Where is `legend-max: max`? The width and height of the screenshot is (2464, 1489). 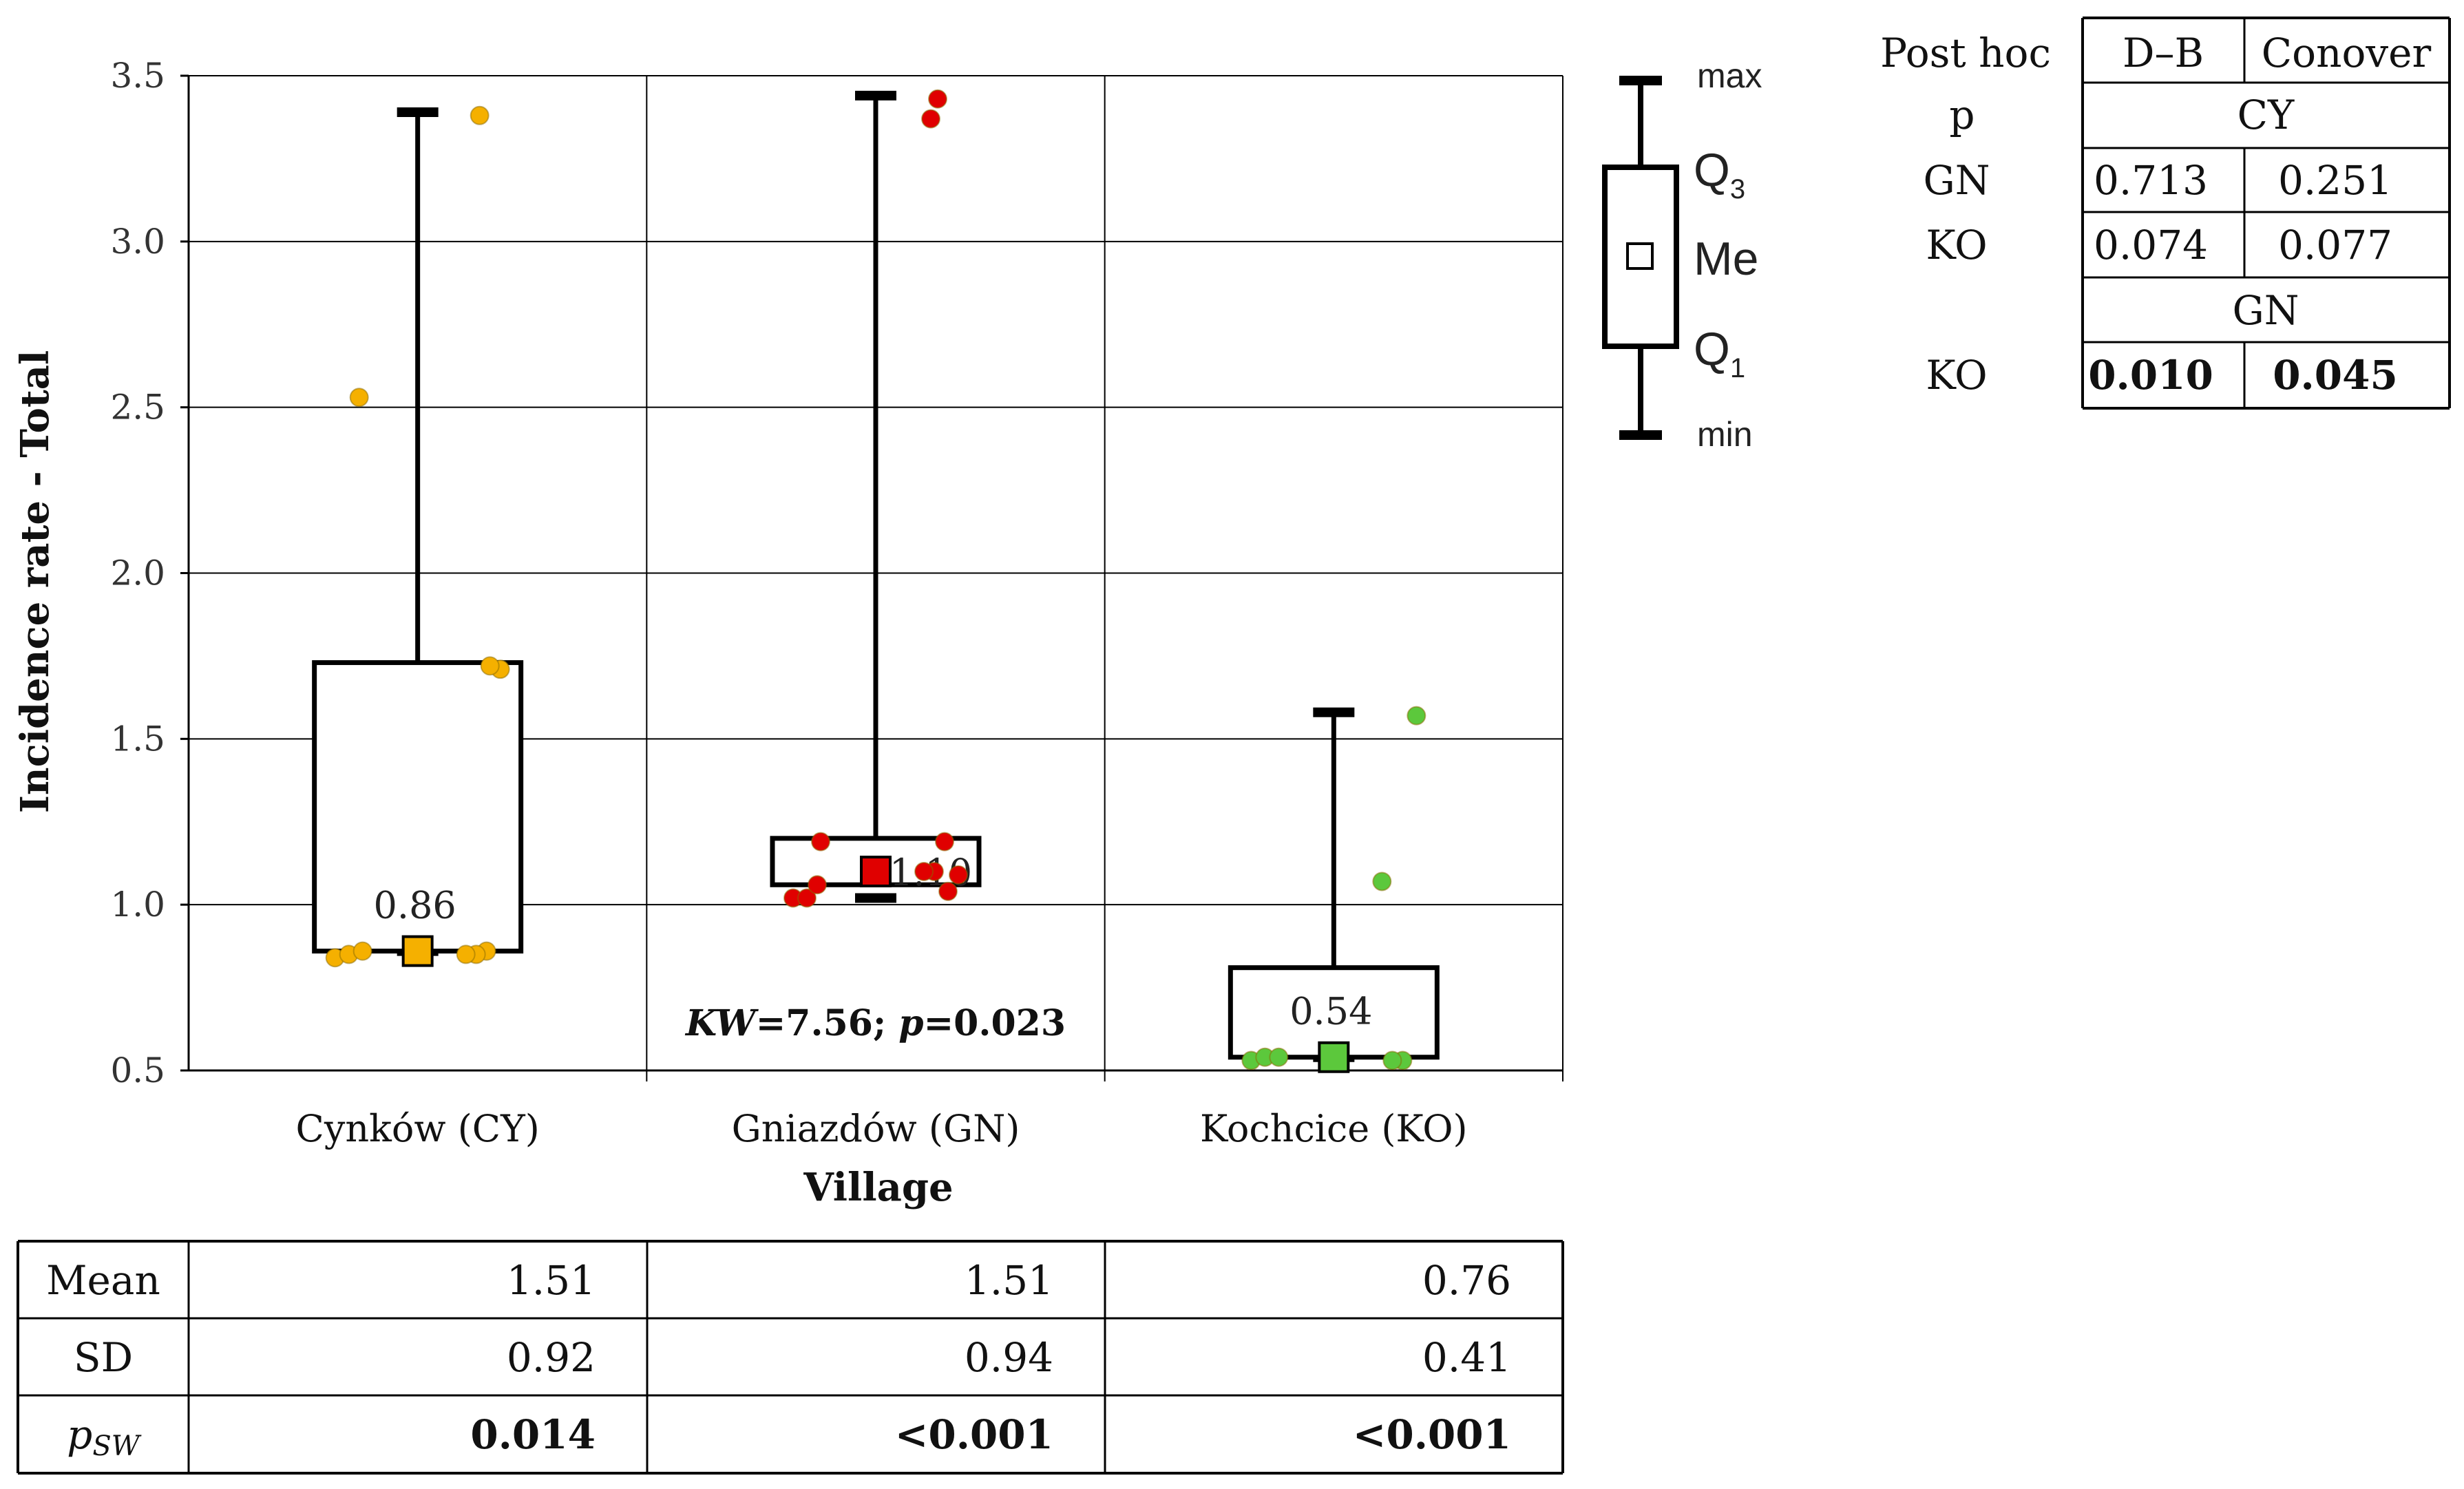 legend-max: max is located at coordinates (1729, 75).